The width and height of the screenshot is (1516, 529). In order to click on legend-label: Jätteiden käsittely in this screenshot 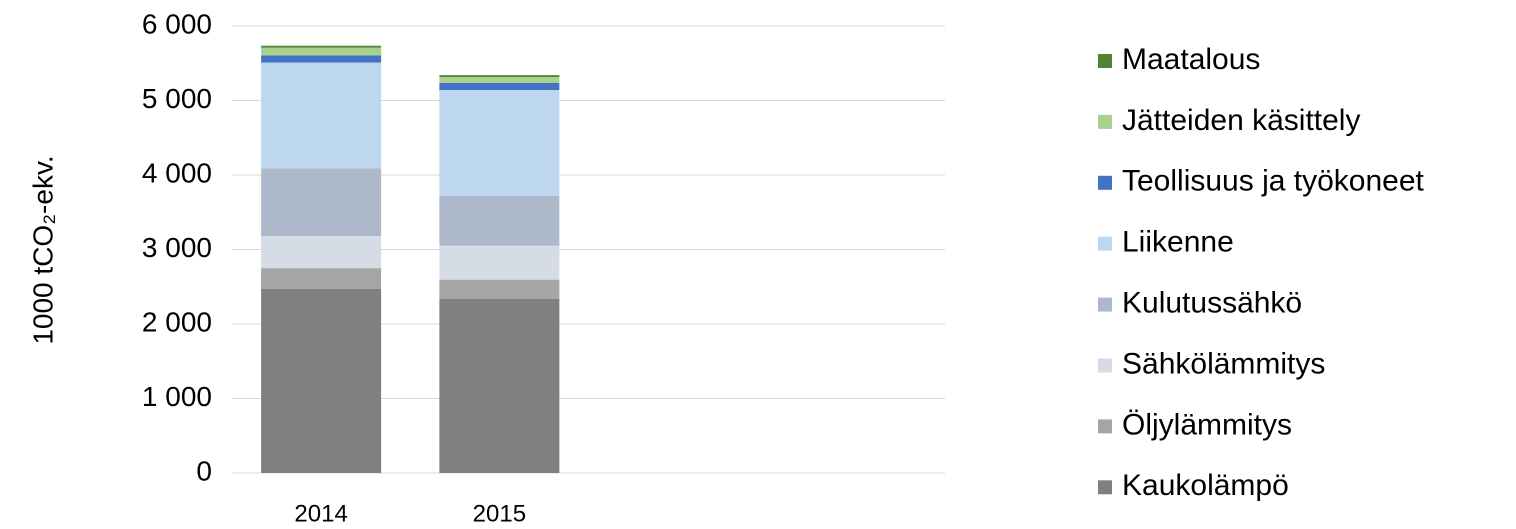, I will do `click(1241, 120)`.